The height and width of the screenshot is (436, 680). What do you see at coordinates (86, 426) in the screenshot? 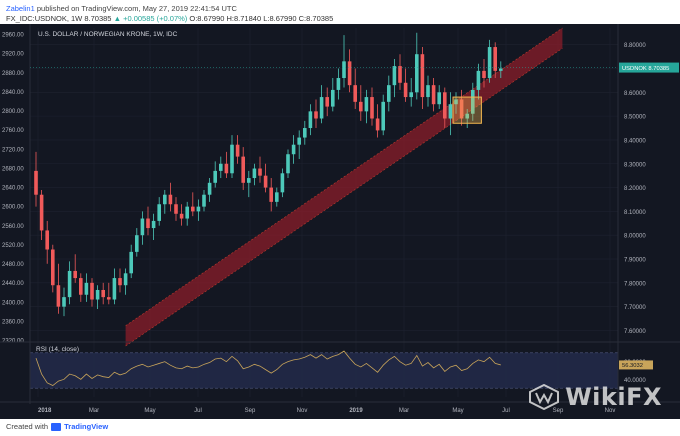
I see `tradingview-link: TradingView` at bounding box center [86, 426].